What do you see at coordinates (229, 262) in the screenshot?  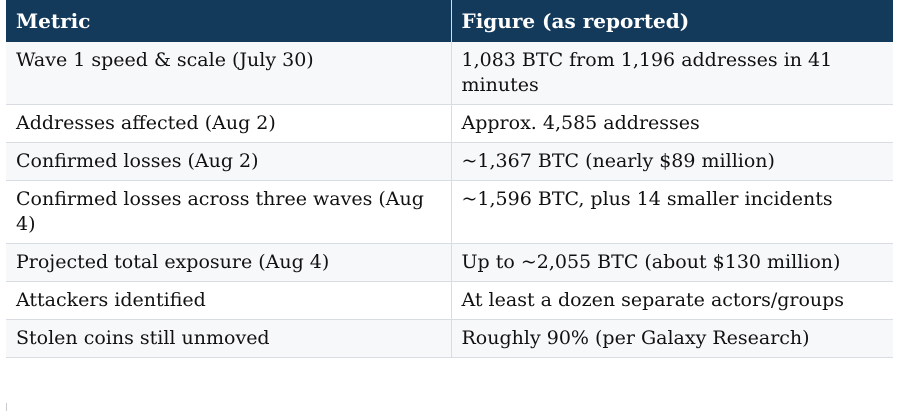 I see `metric-cell: Projected total exposure (Aug 4)` at bounding box center [229, 262].